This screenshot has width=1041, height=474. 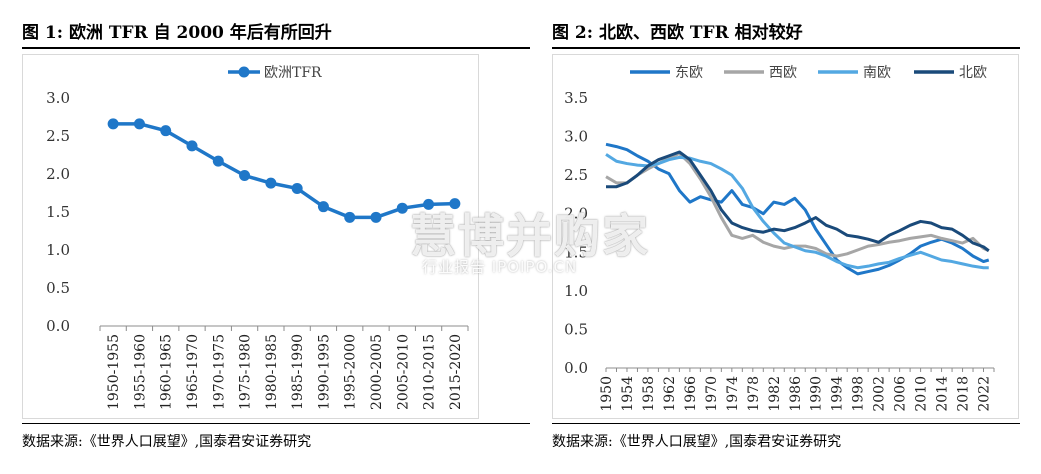 What do you see at coordinates (244, 72) in the screenshot?
I see `legend-marker` at bounding box center [244, 72].